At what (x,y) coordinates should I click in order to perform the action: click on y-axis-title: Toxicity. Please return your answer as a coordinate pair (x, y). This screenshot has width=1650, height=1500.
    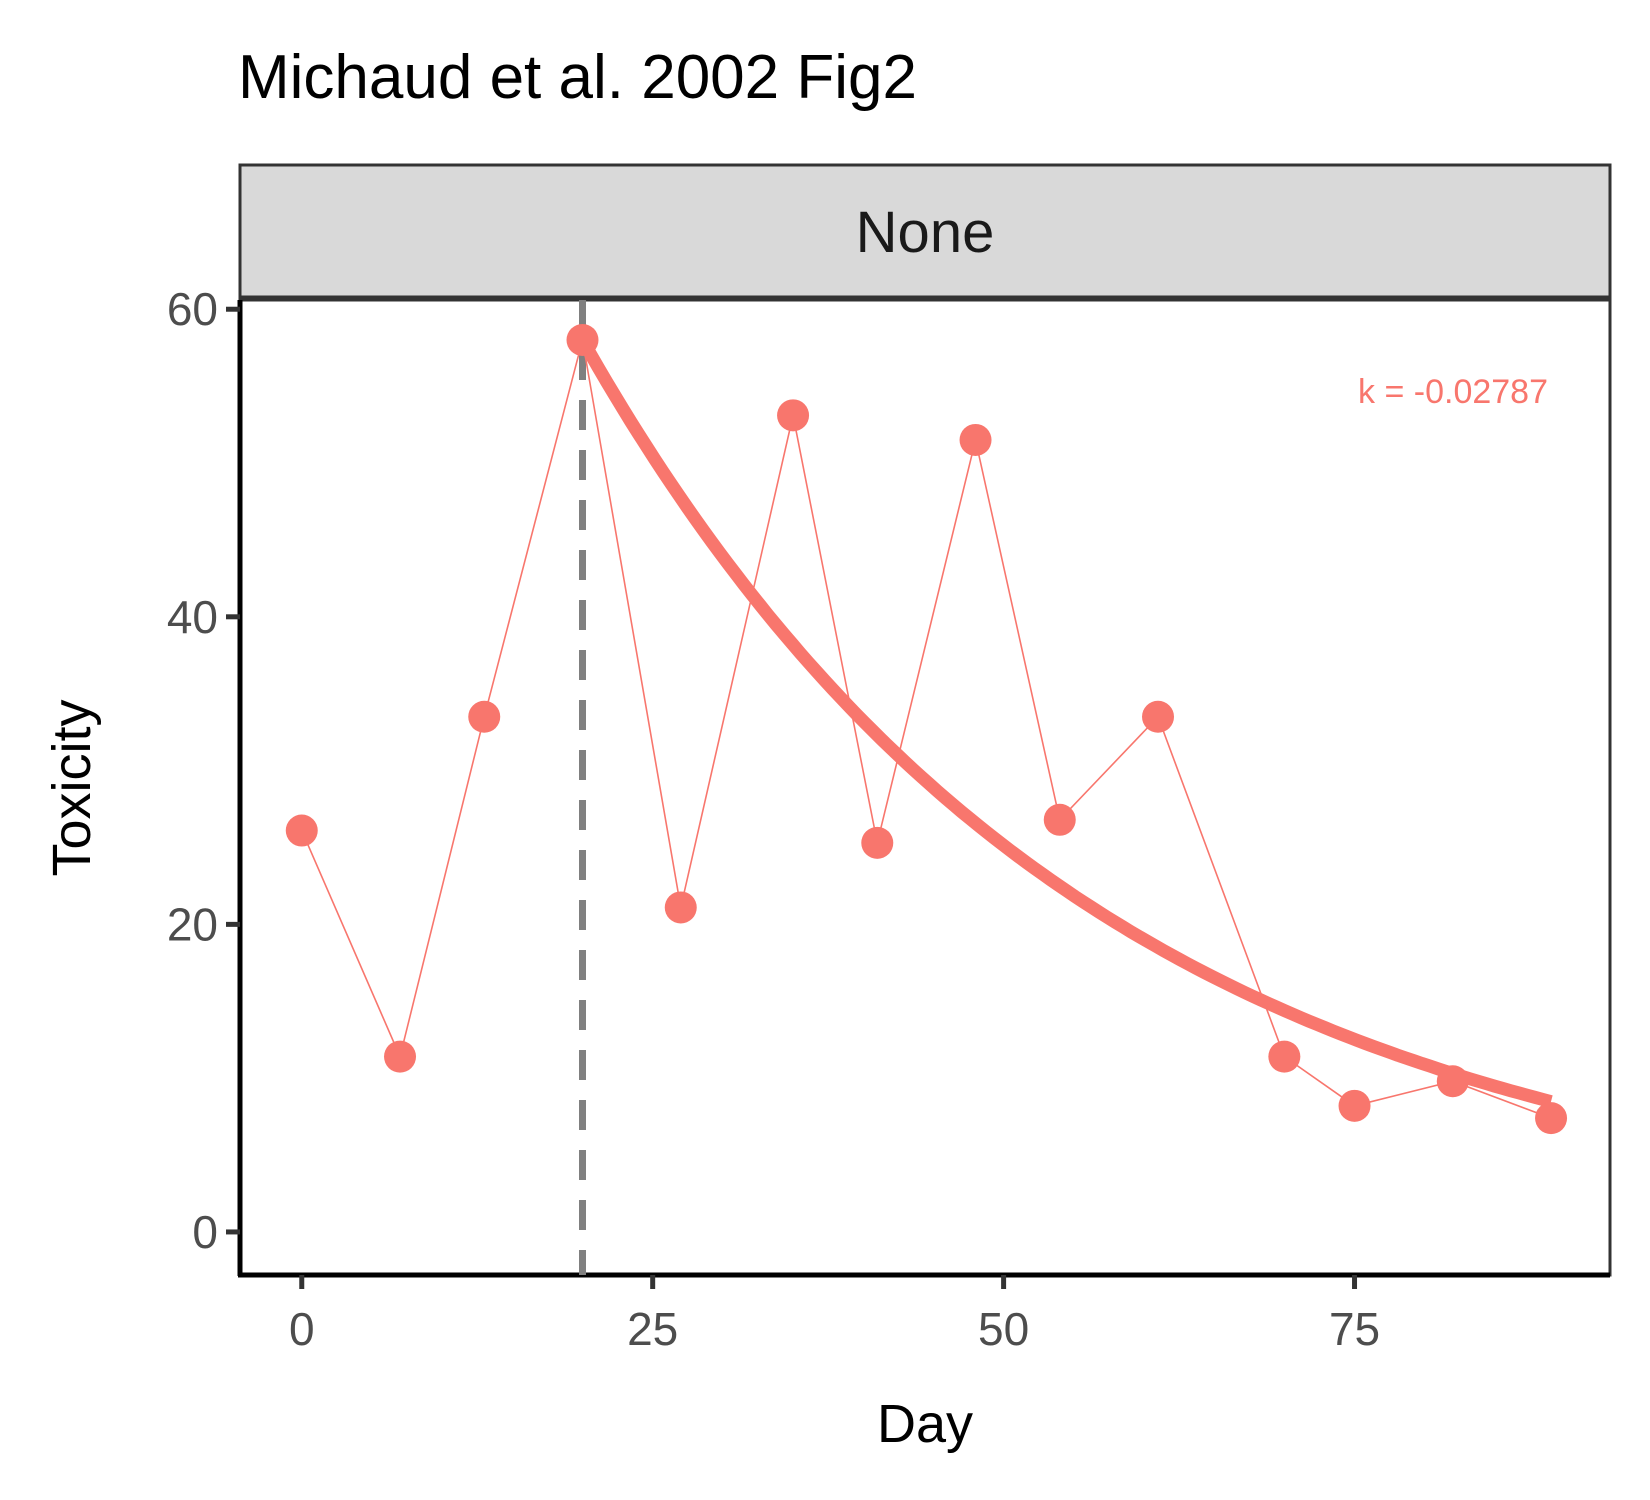
    Looking at the image, I should click on (72, 787).